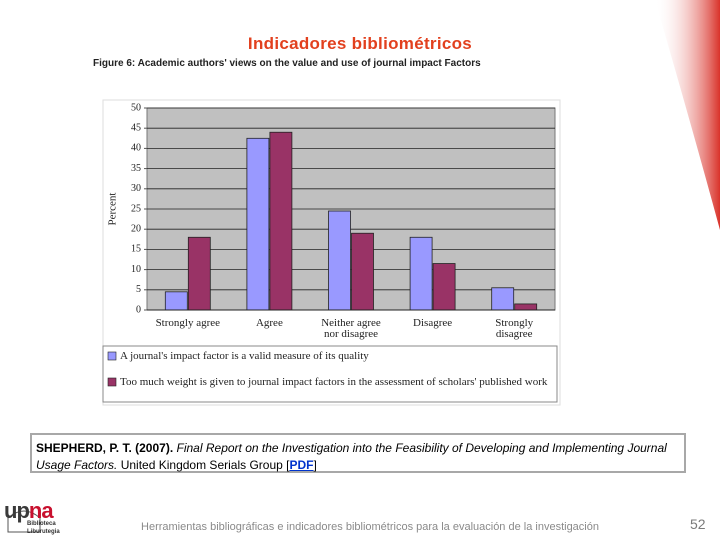  I want to click on x-tick-label: Disagree, so click(433, 323).